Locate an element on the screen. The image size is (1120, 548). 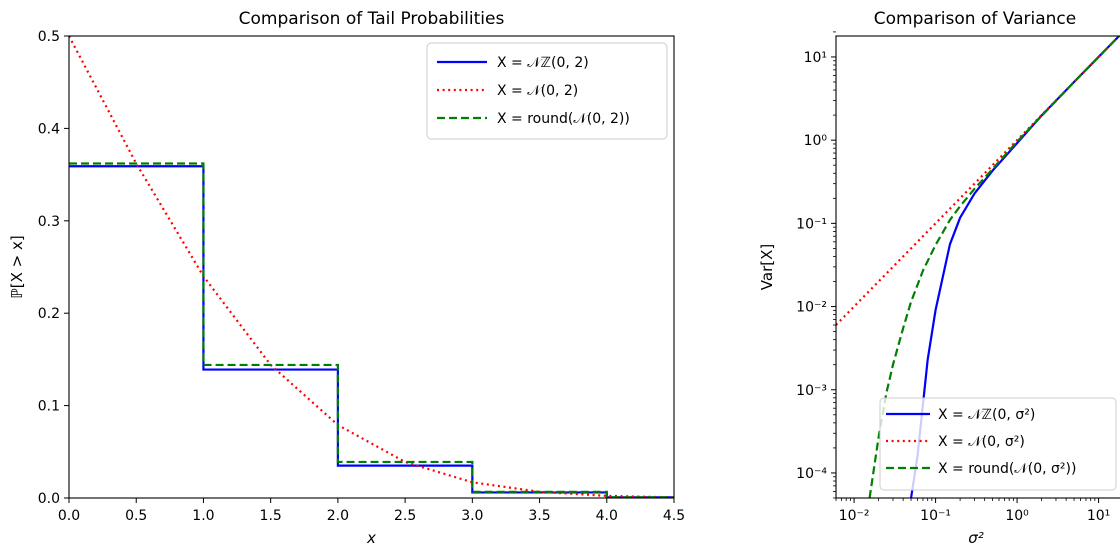
y-tick-label: 10⁰ is located at coordinates (816, 141).